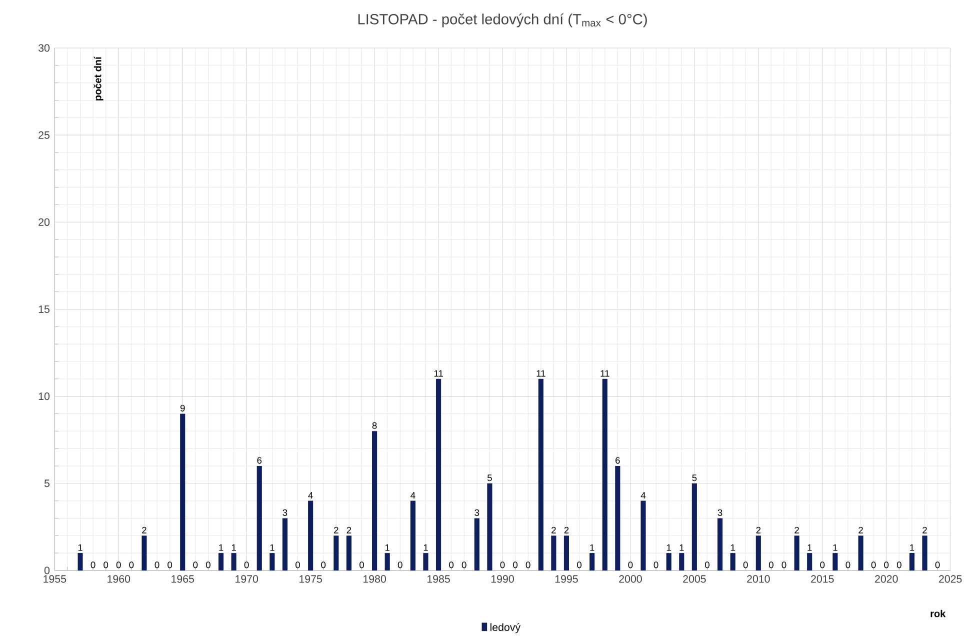  What do you see at coordinates (758, 579) in the screenshot?
I see `x-tick-label: 2010` at bounding box center [758, 579].